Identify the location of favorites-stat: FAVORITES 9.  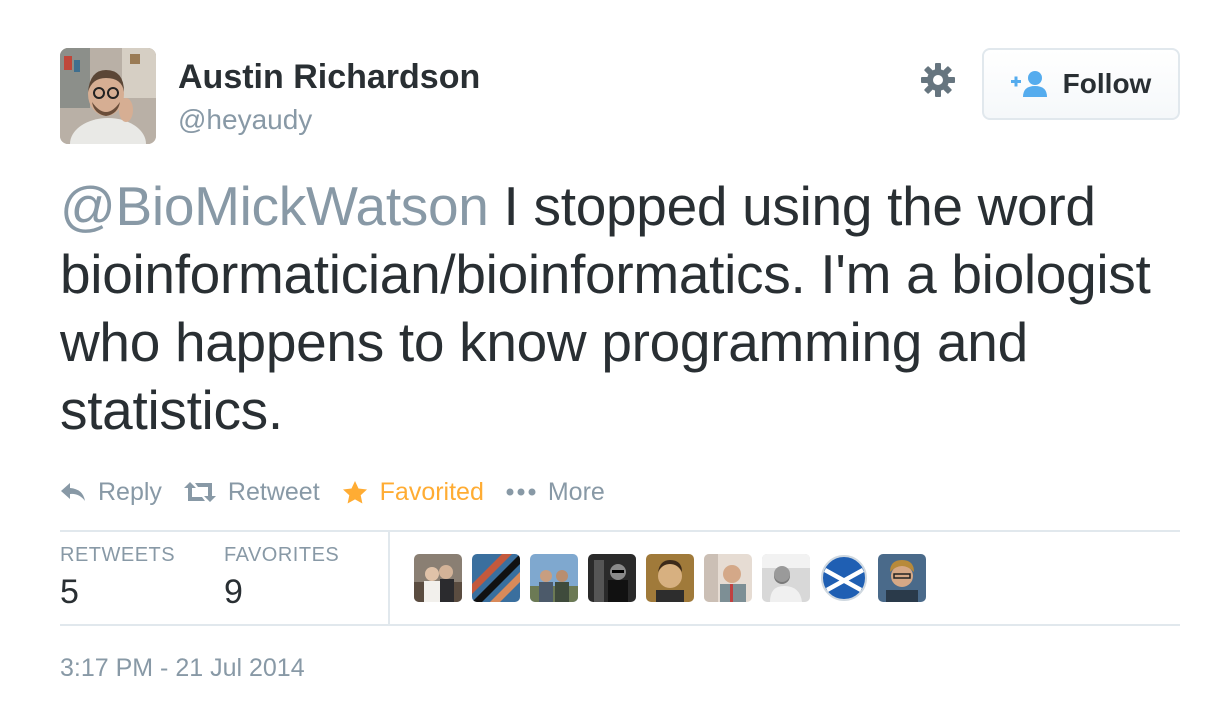
(281, 578).